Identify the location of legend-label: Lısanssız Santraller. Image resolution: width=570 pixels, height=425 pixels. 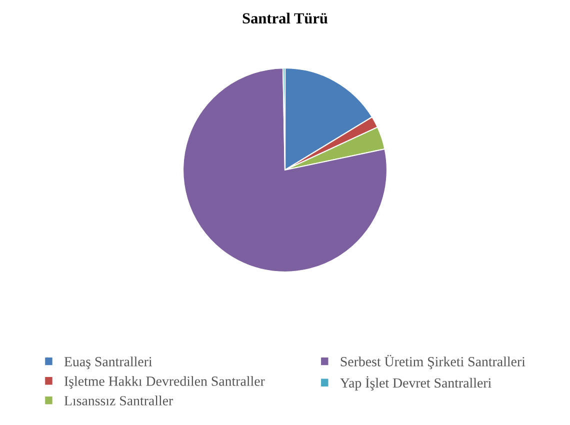
(119, 401).